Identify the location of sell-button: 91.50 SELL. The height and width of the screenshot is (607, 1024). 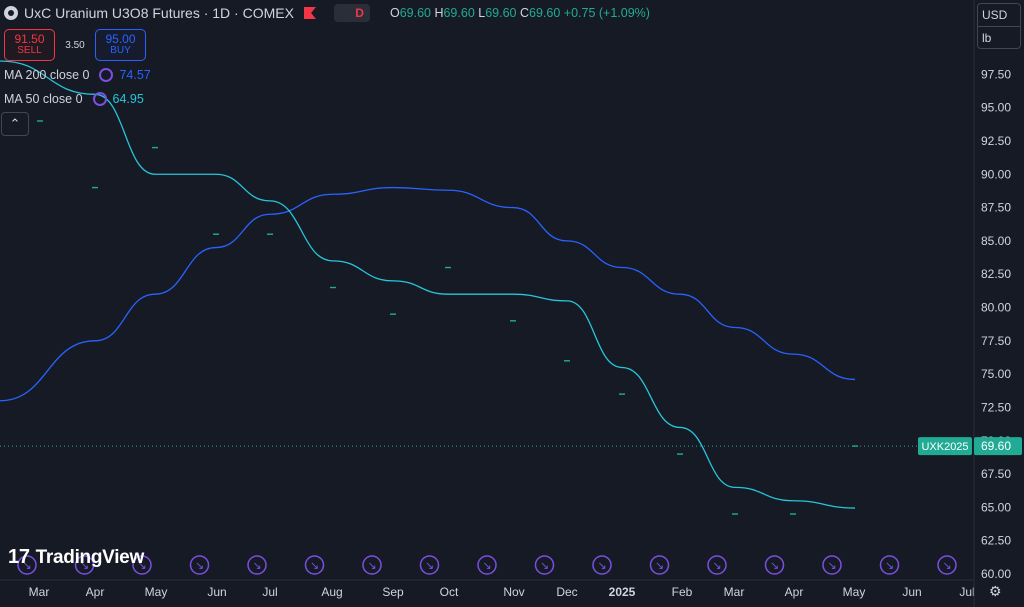
(29, 45).